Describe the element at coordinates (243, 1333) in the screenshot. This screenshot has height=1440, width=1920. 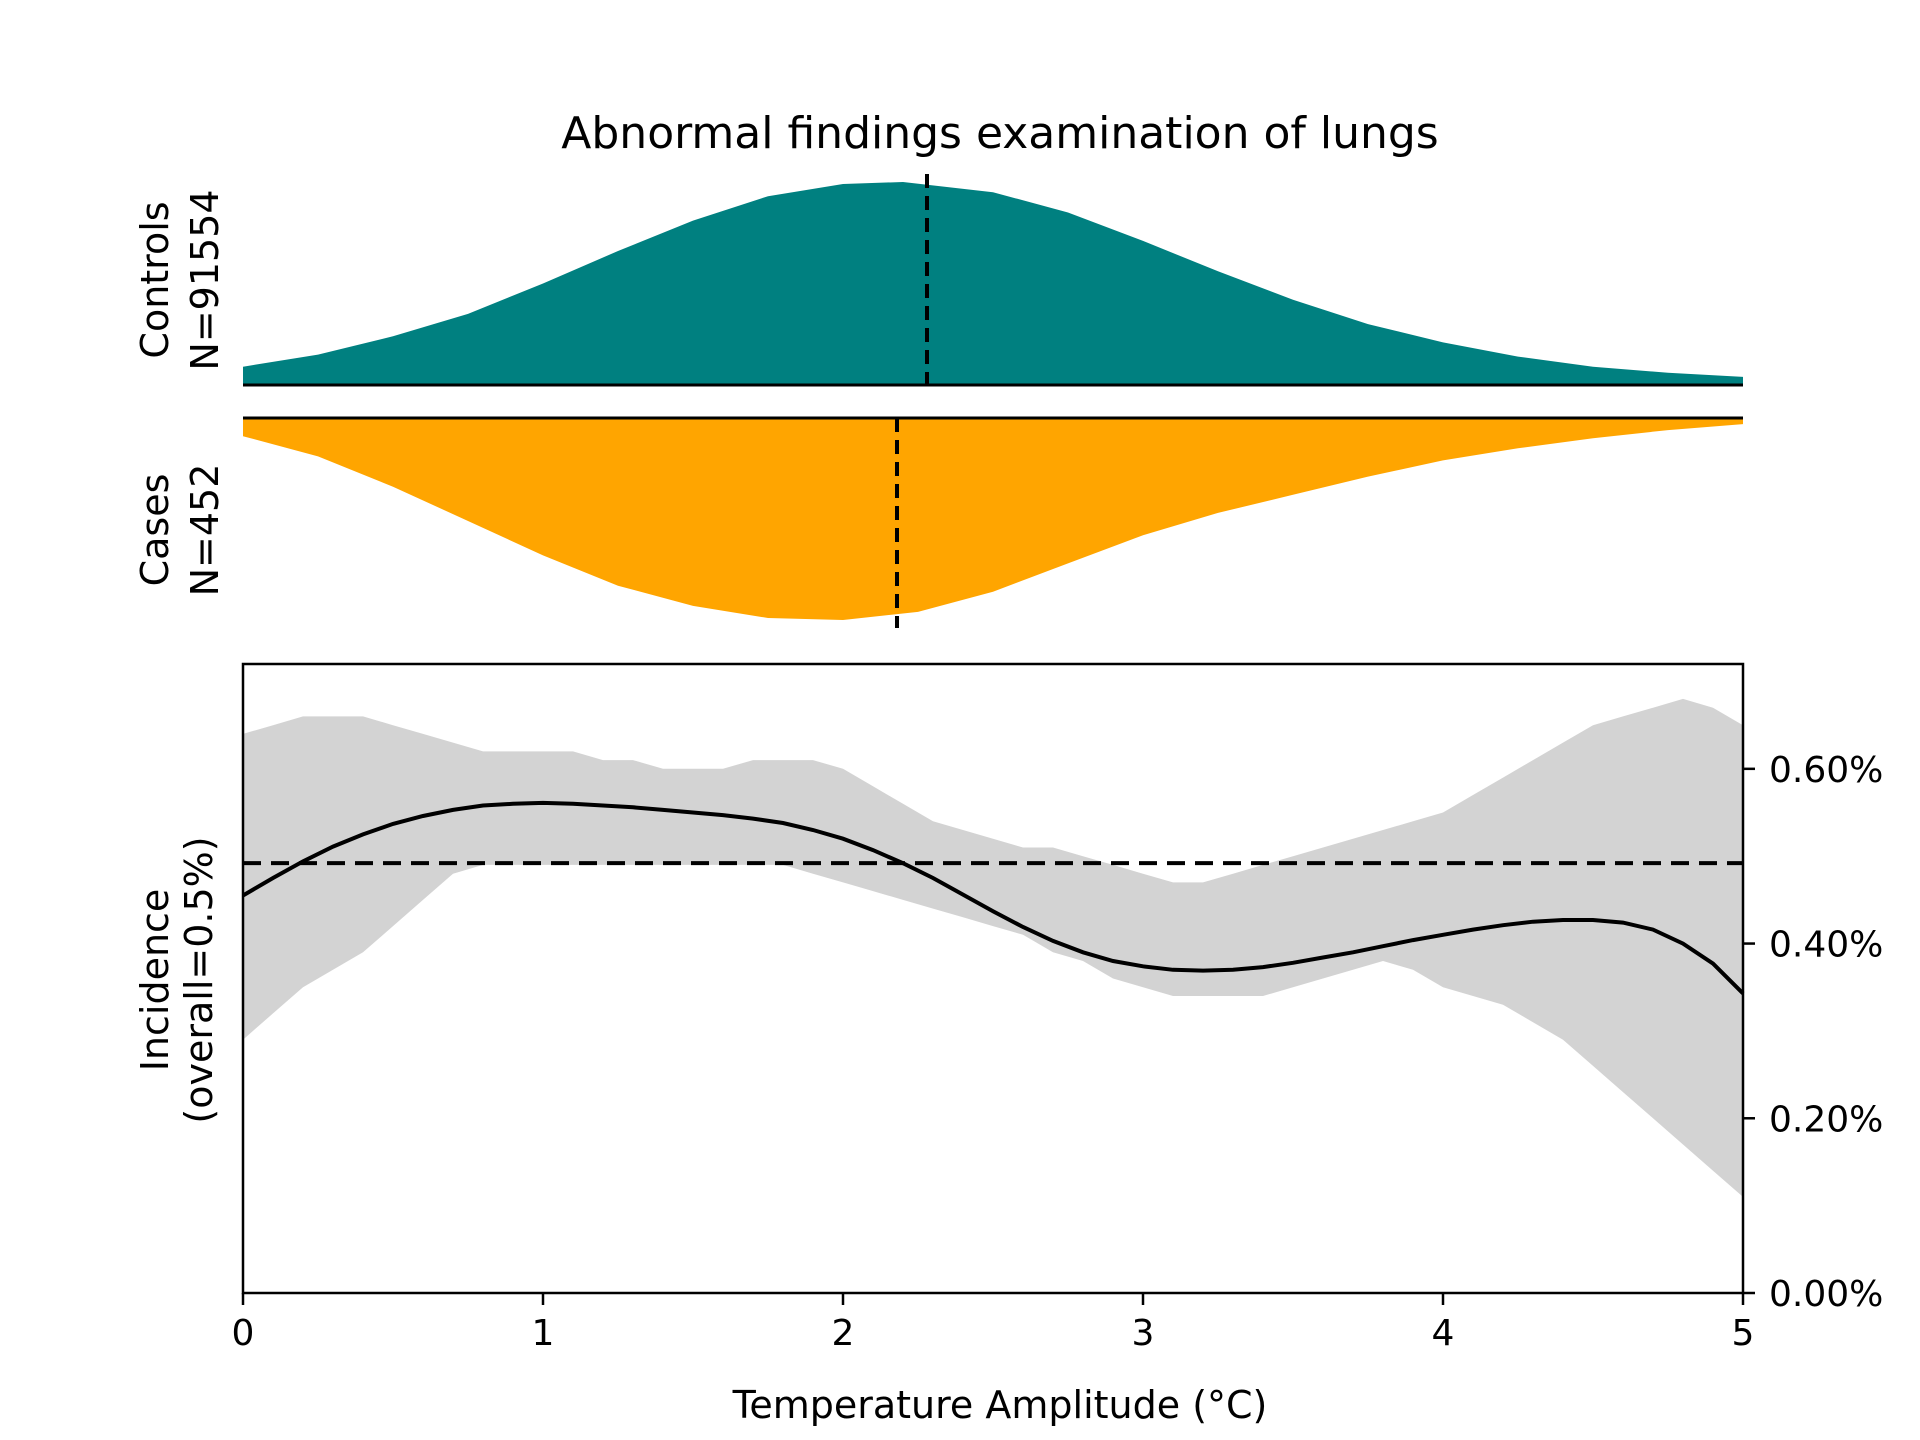
I see `x-tick-label: 0` at that location.